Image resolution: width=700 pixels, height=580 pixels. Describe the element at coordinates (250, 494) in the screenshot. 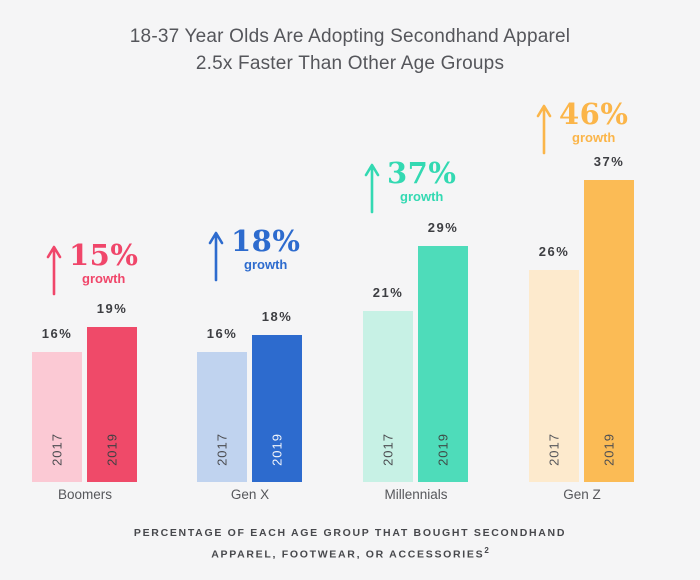

I see `category-label-gen-x: Gen X` at that location.